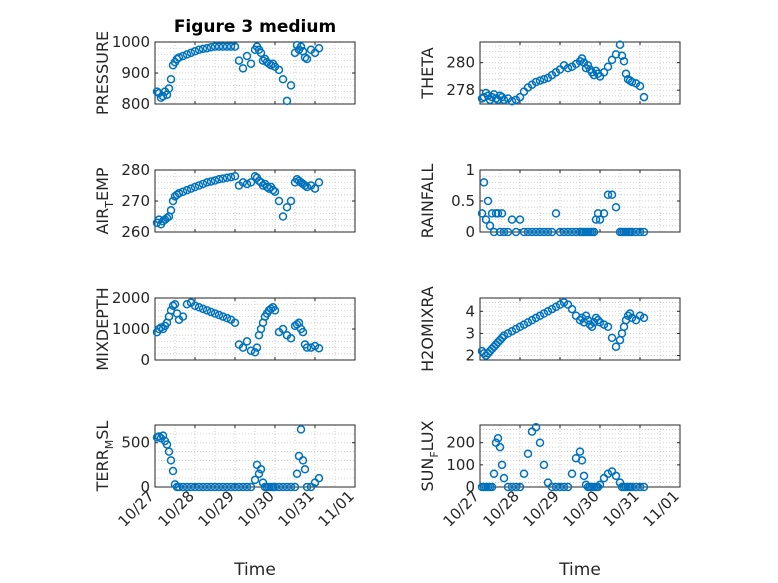 This screenshot has height=583, width=778. Describe the element at coordinates (427, 329) in the screenshot. I see `y-axis-label: H2OMIXRA` at that location.